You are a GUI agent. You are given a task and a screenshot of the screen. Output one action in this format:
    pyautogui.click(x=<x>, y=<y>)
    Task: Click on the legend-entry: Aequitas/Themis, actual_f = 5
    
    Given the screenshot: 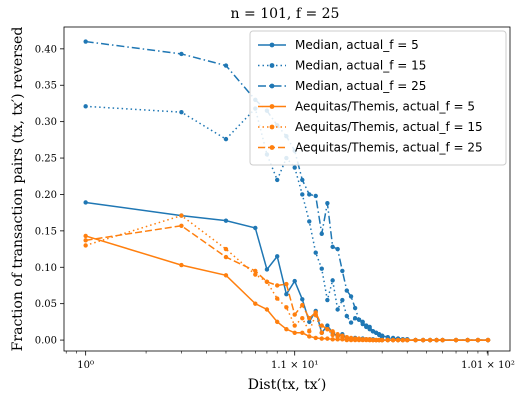 What is the action you would take?
    pyautogui.click(x=366, y=107)
    